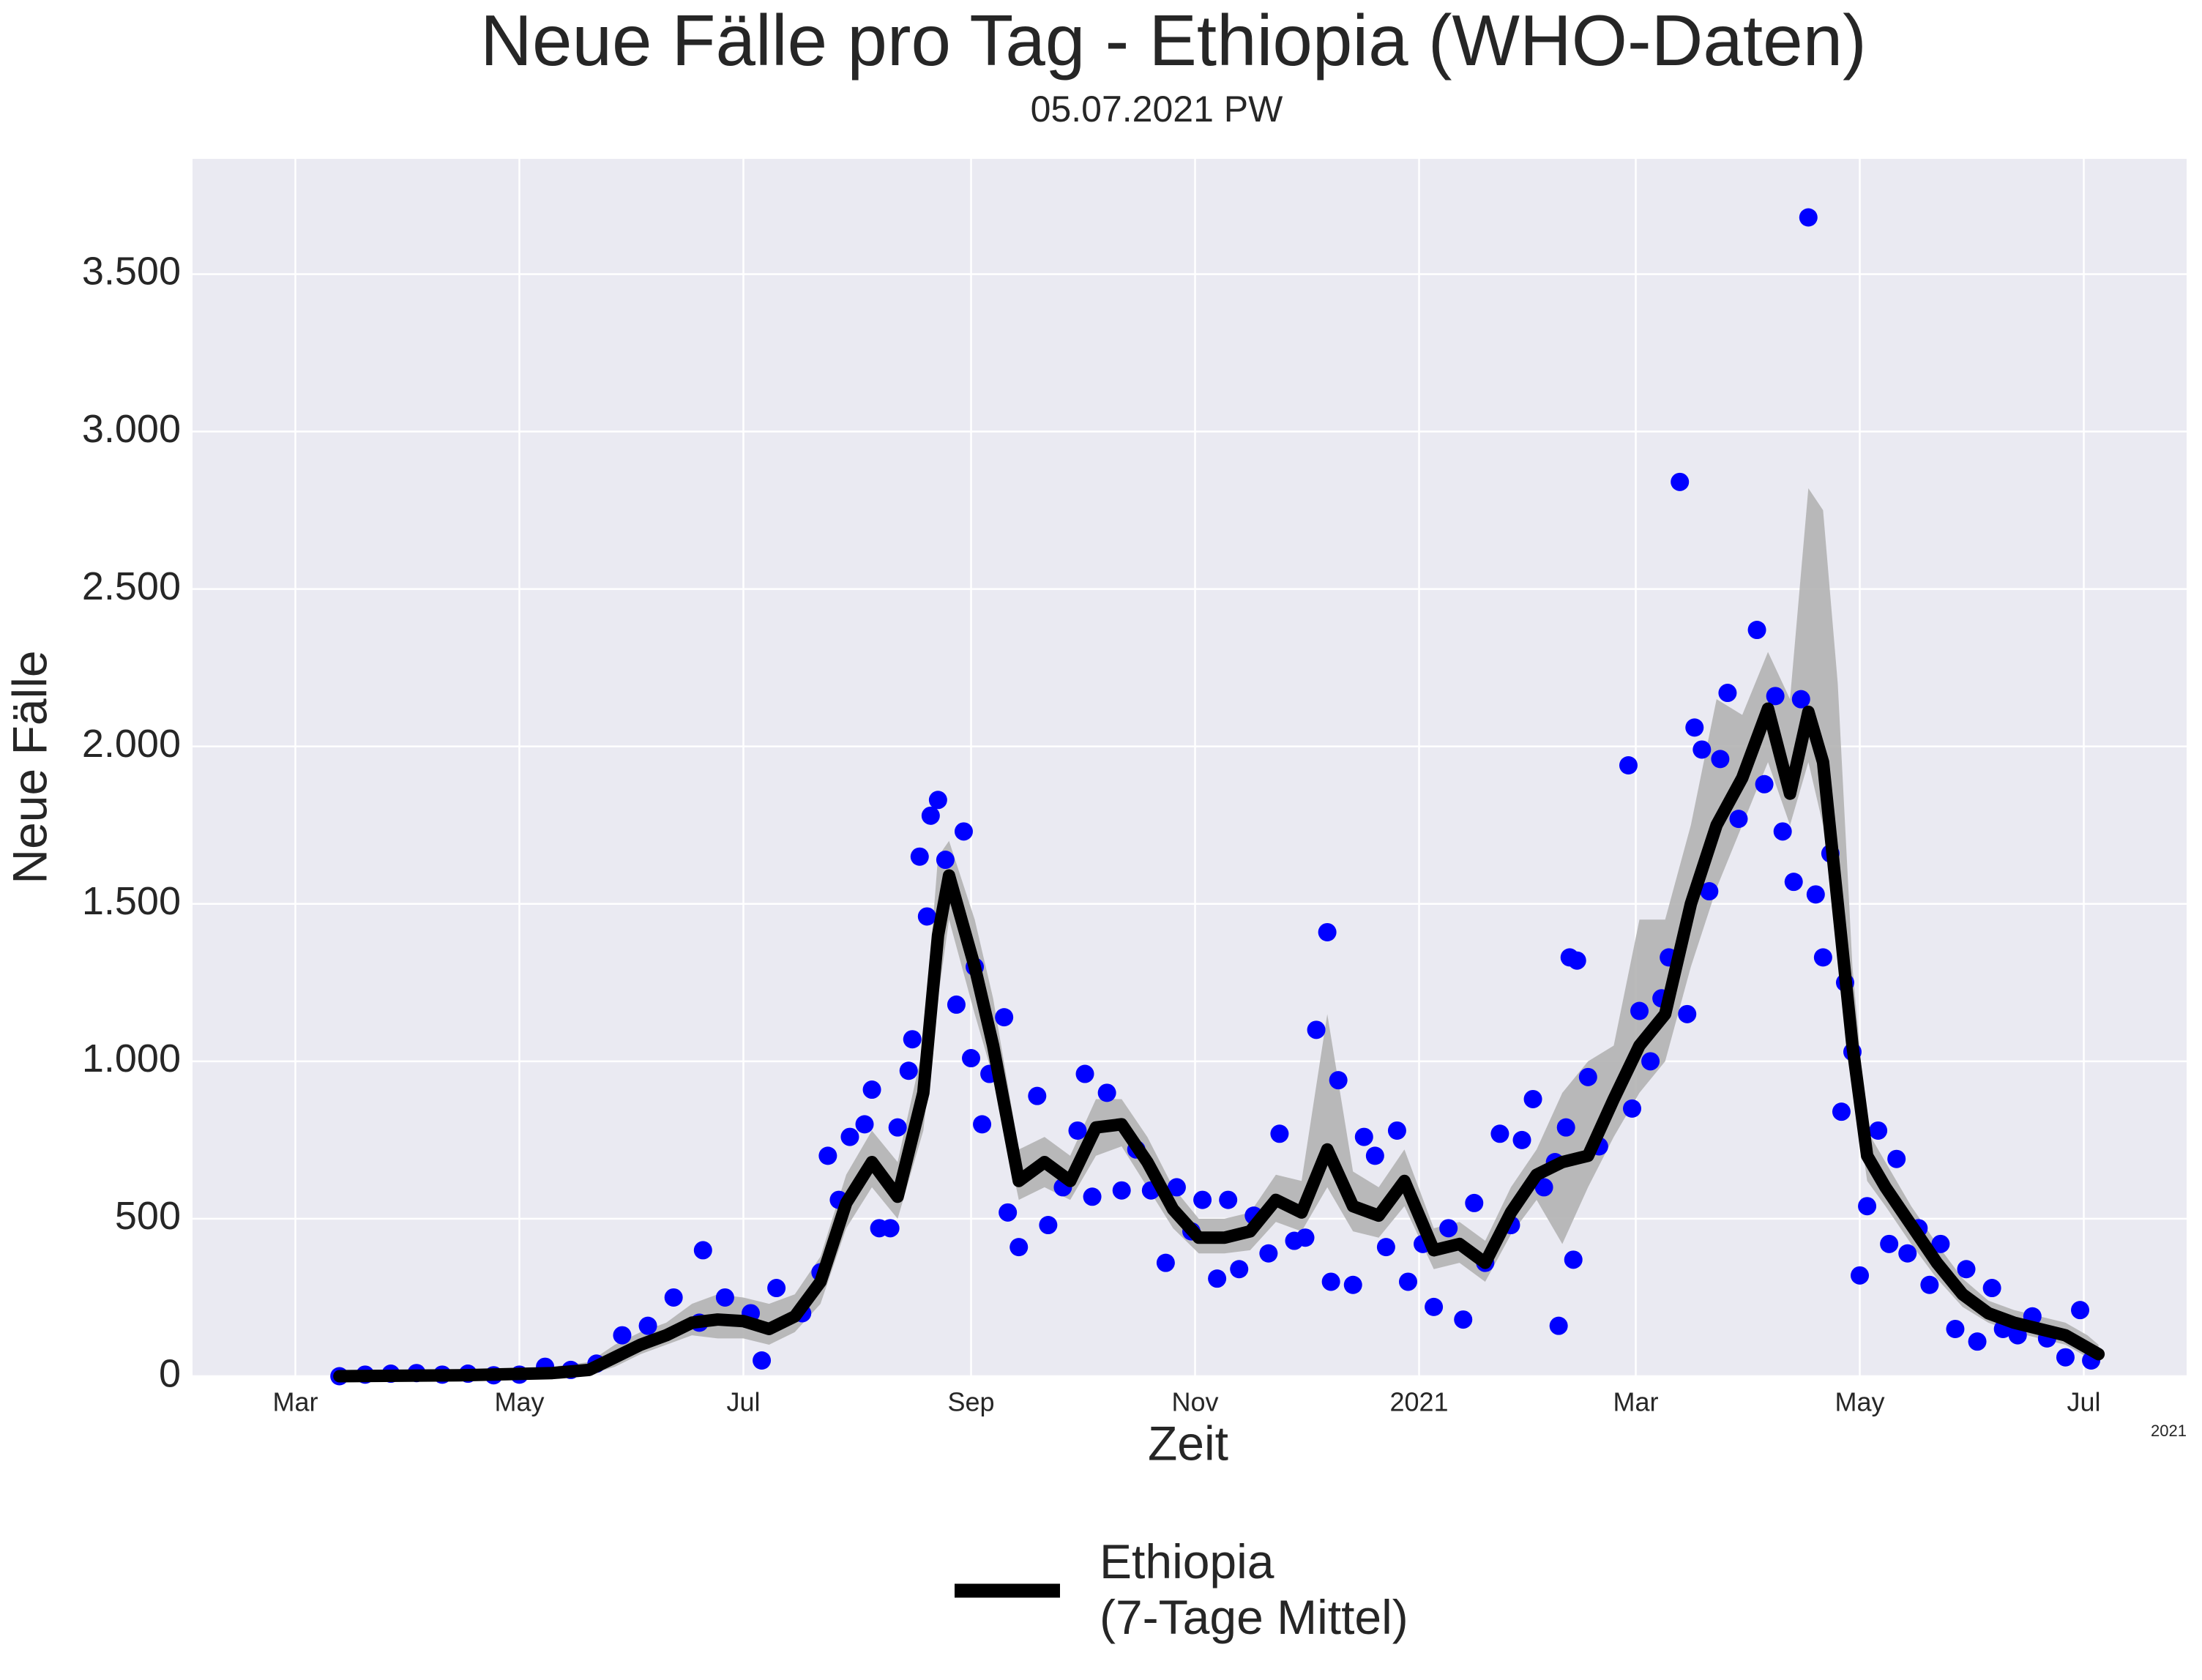 The height and width of the screenshot is (1680, 2202). What do you see at coordinates (1418, 1402) in the screenshot?
I see `x-tick-label: 2021` at bounding box center [1418, 1402].